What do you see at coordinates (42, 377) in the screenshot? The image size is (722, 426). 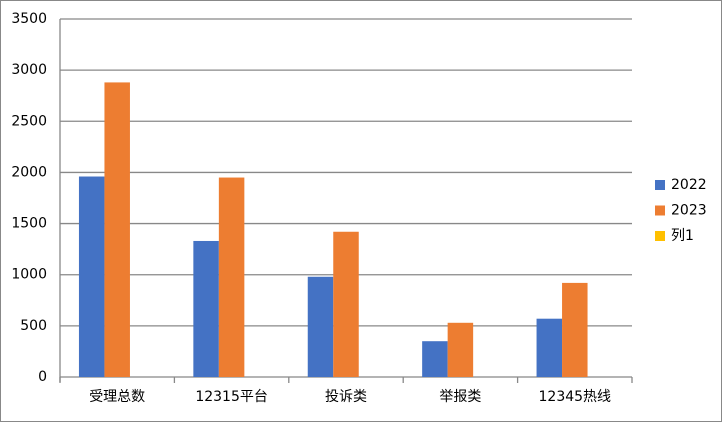 I see `y-tick-label: 0` at bounding box center [42, 377].